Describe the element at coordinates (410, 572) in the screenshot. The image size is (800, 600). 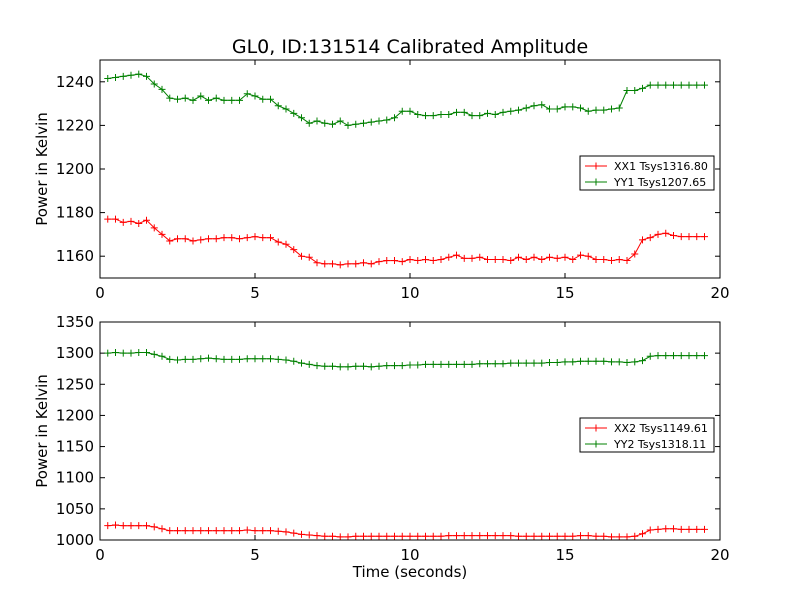
I see `x-axis-label: Time (seconds)` at that location.